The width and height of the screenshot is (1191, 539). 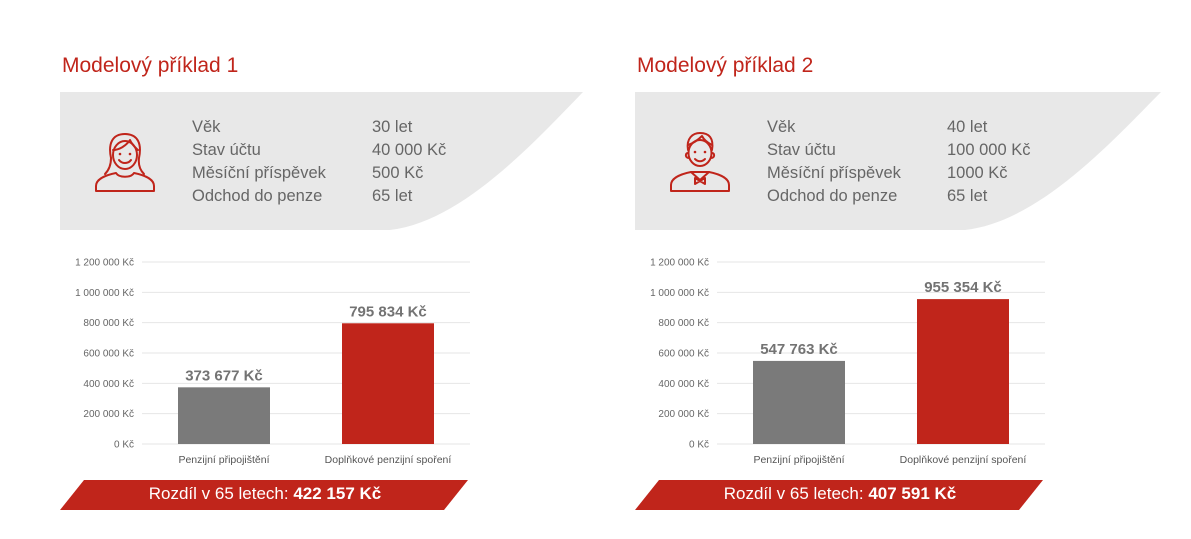 What do you see at coordinates (409, 150) in the screenshot?
I see `info-value-balance: 40 000 Kč` at bounding box center [409, 150].